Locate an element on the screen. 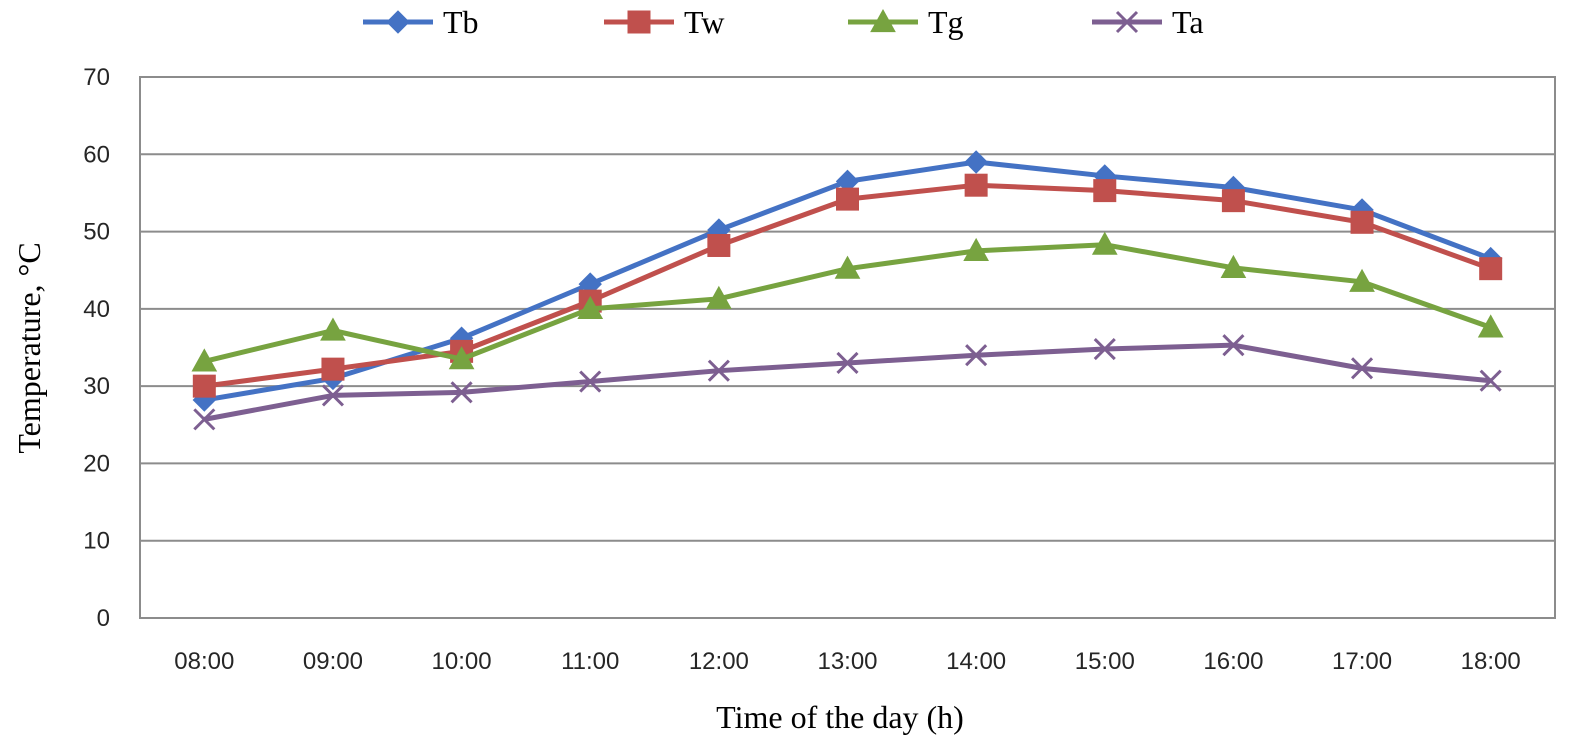  x-tick-label: 13:00 is located at coordinates (847, 661).